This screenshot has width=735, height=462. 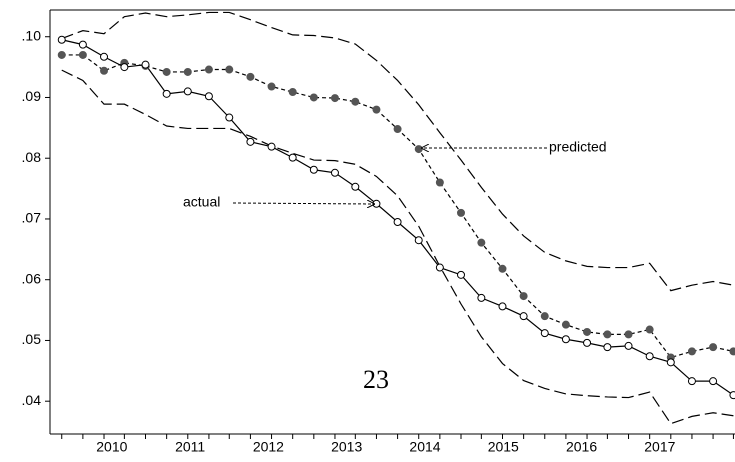 What do you see at coordinates (32, 157) in the screenshot?
I see `y-tick-label: .08` at bounding box center [32, 157].